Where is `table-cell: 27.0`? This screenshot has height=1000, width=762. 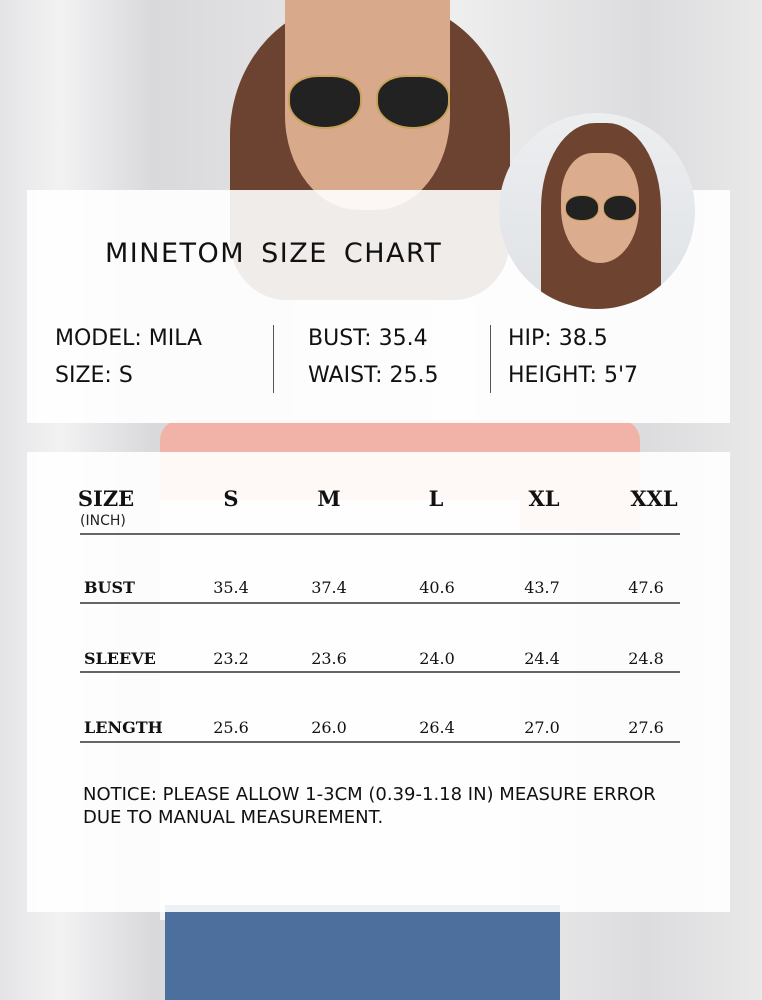 table-cell: 27.0 is located at coordinates (542, 727).